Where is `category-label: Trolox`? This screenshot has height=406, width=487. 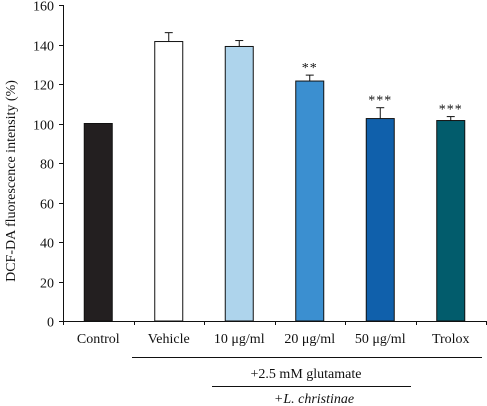
category-label: Trolox is located at coordinates (451, 339).